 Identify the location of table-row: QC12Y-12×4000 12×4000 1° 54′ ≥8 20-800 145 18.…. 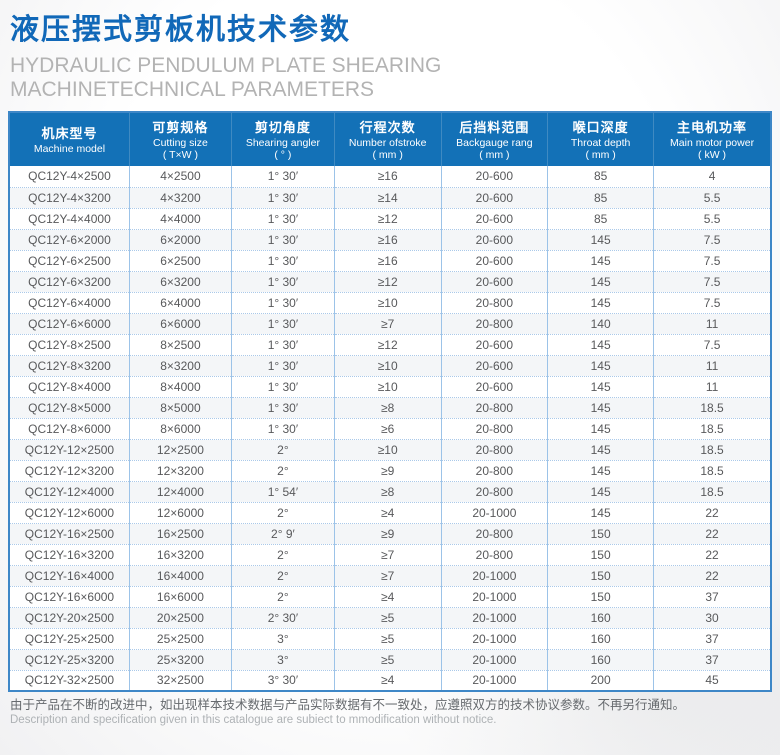
(390, 492).